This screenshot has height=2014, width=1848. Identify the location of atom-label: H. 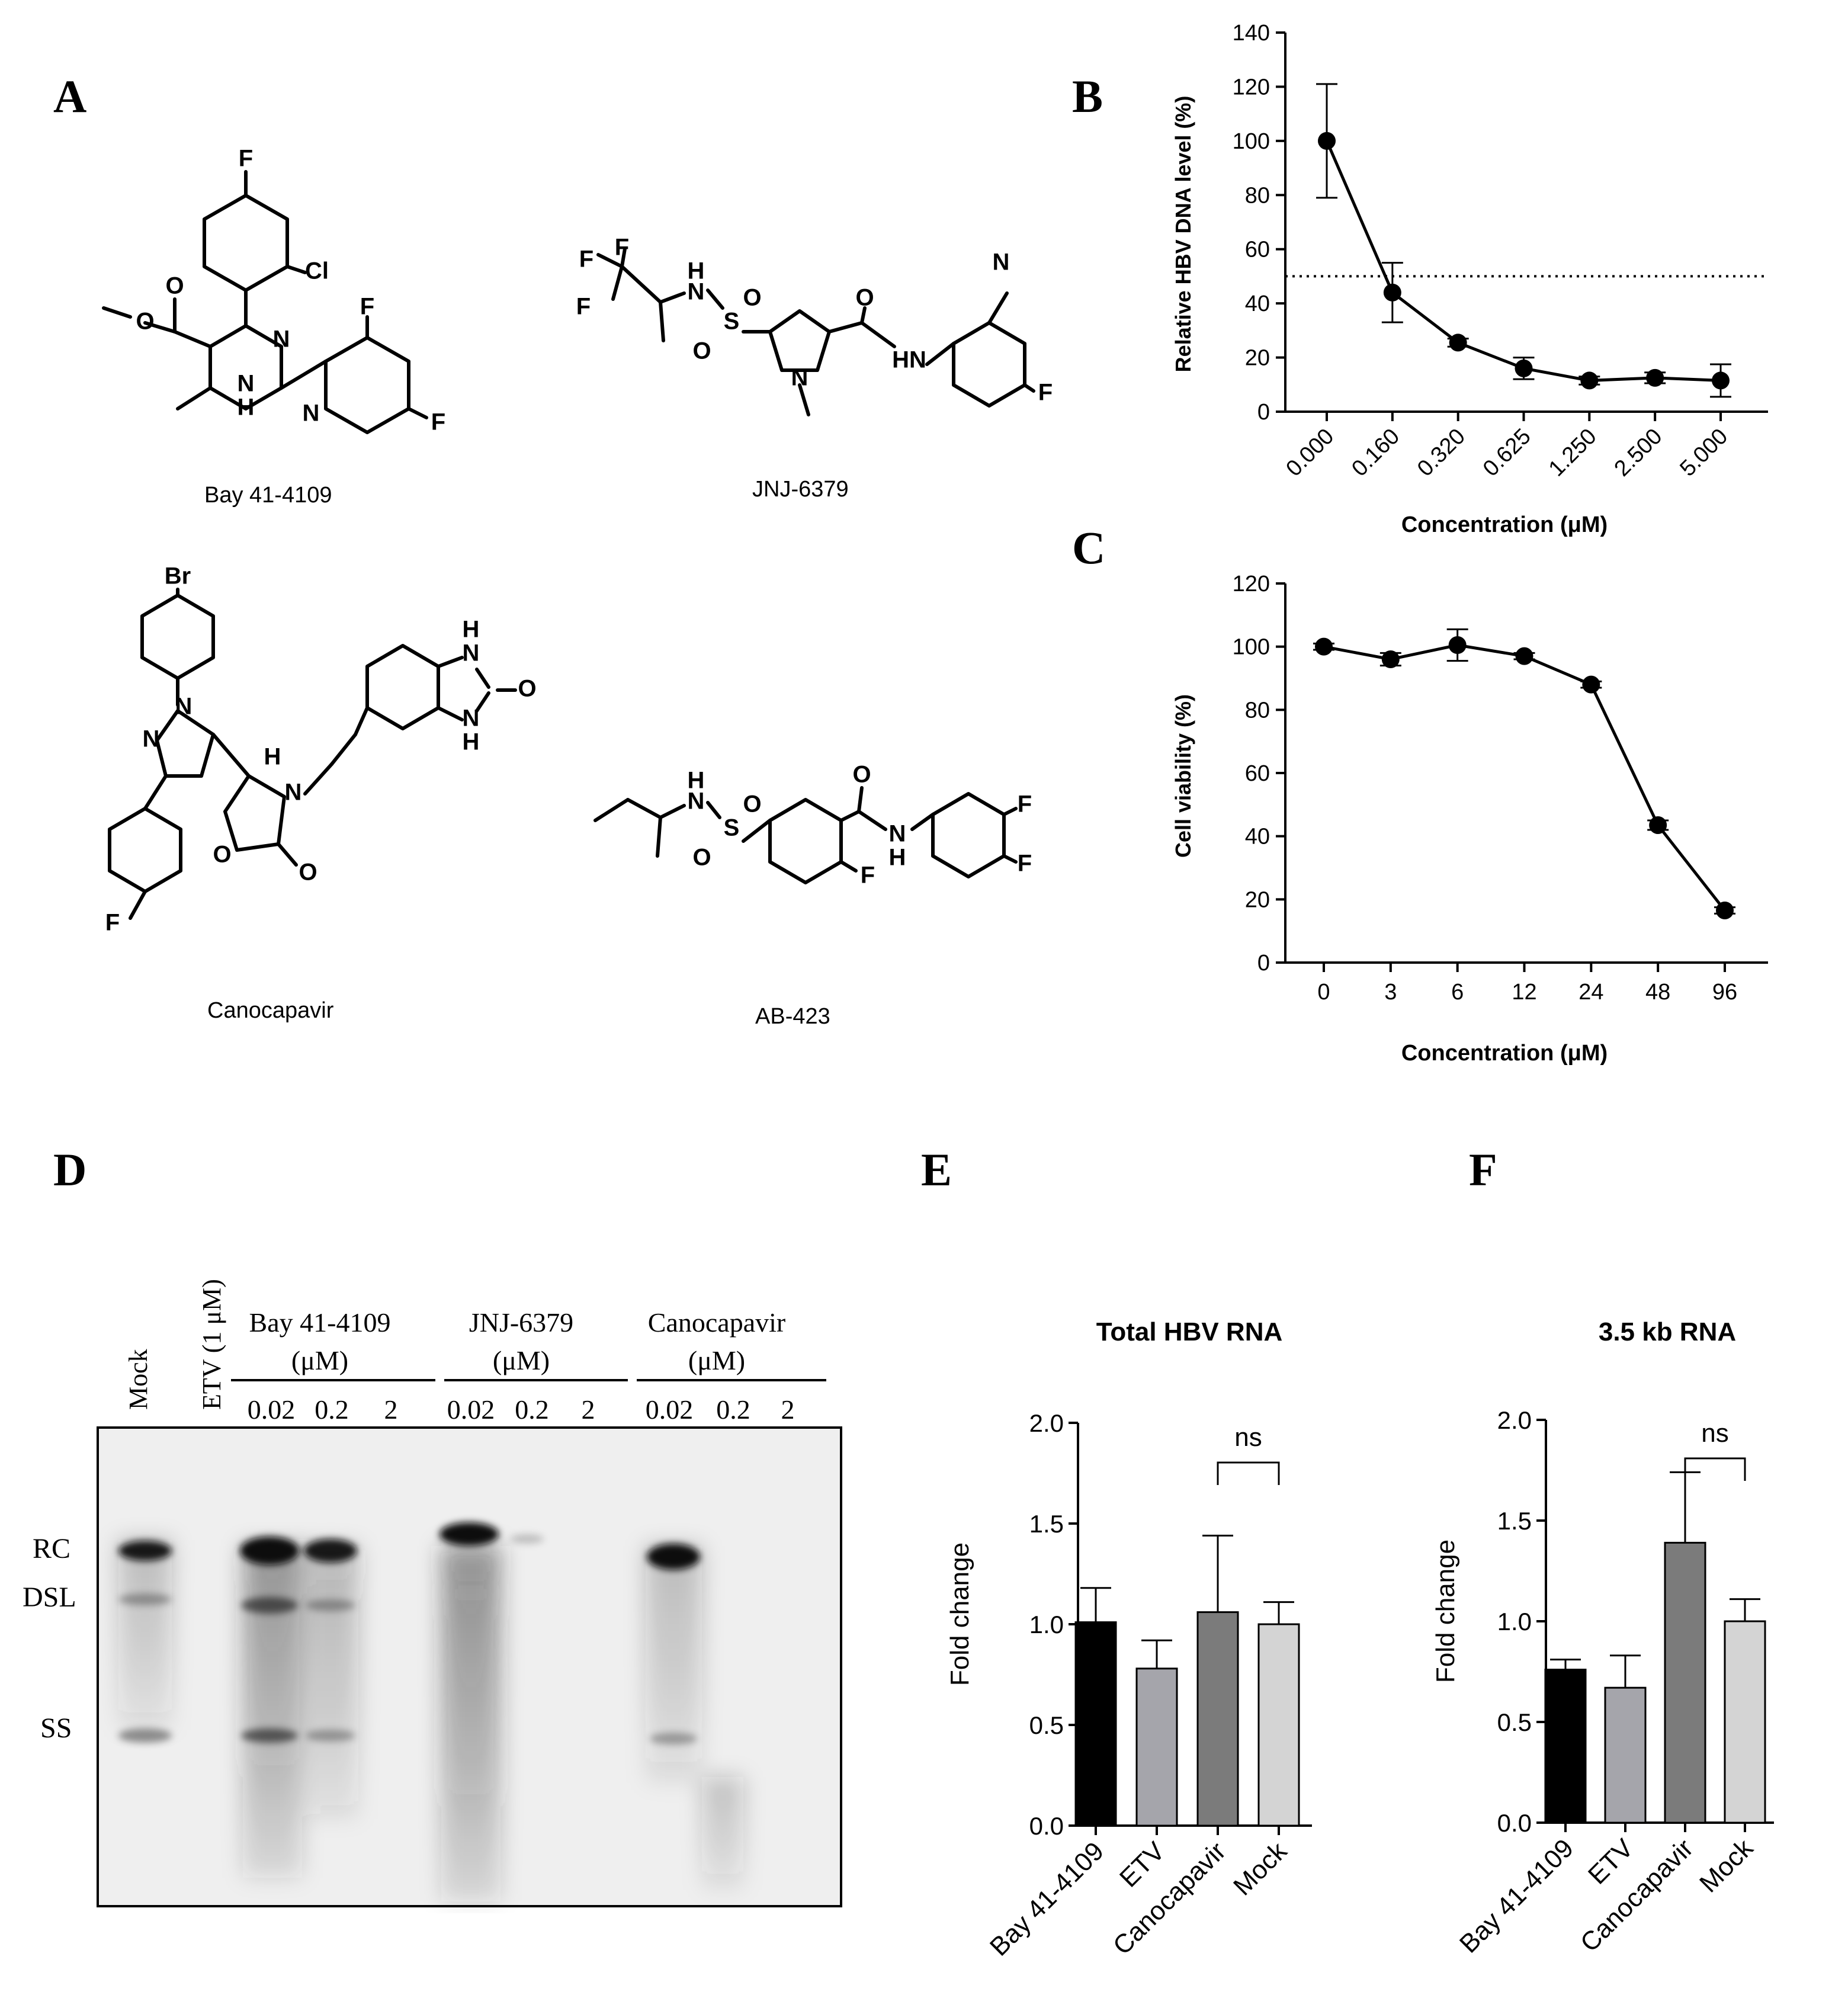
(471, 742).